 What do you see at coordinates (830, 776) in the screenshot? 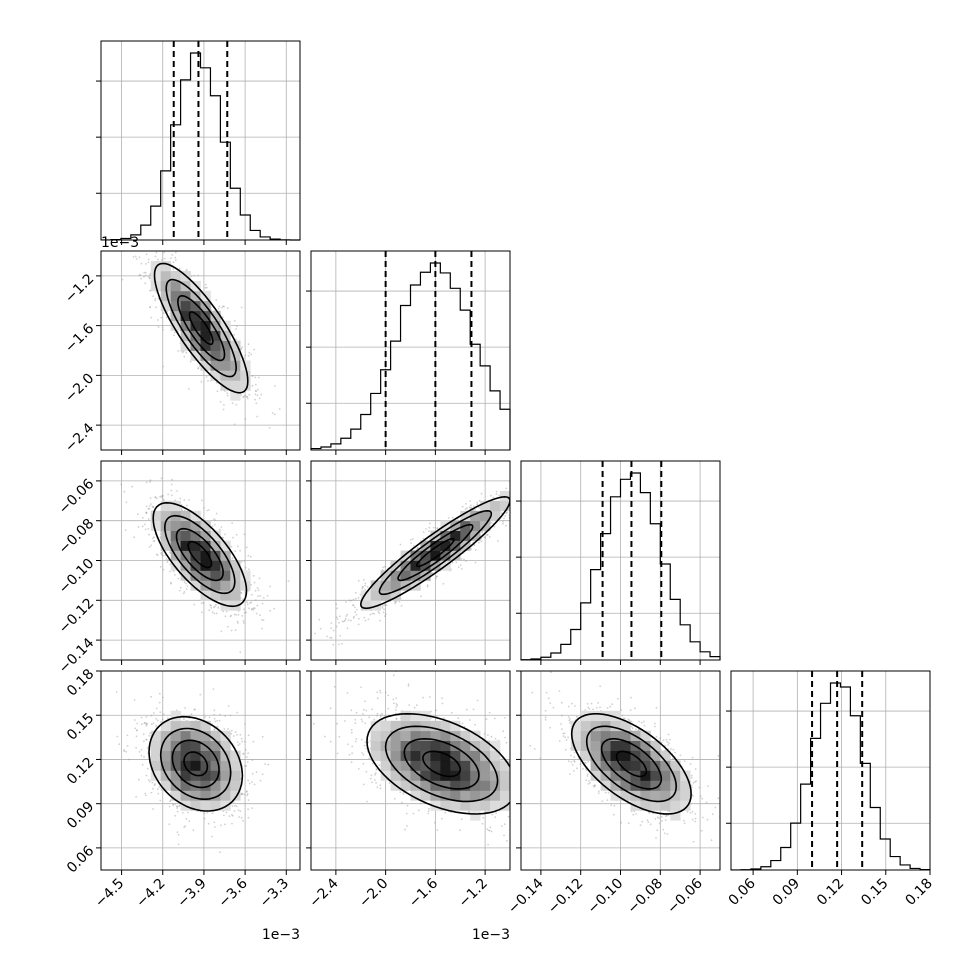
I see `histogram-p3` at bounding box center [830, 776].